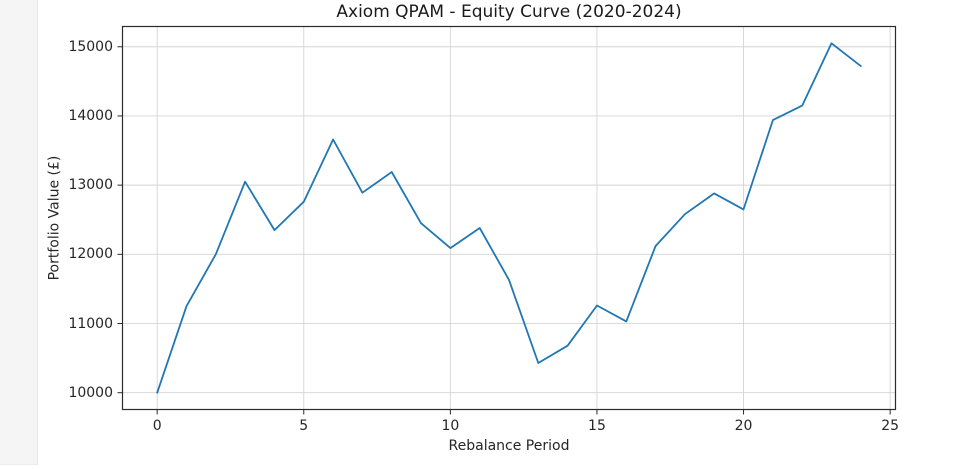 The width and height of the screenshot is (966, 469). What do you see at coordinates (509, 12) in the screenshot?
I see `chart-title: Axiom QPAM - Equity Curve (2020-2024)` at bounding box center [509, 12].